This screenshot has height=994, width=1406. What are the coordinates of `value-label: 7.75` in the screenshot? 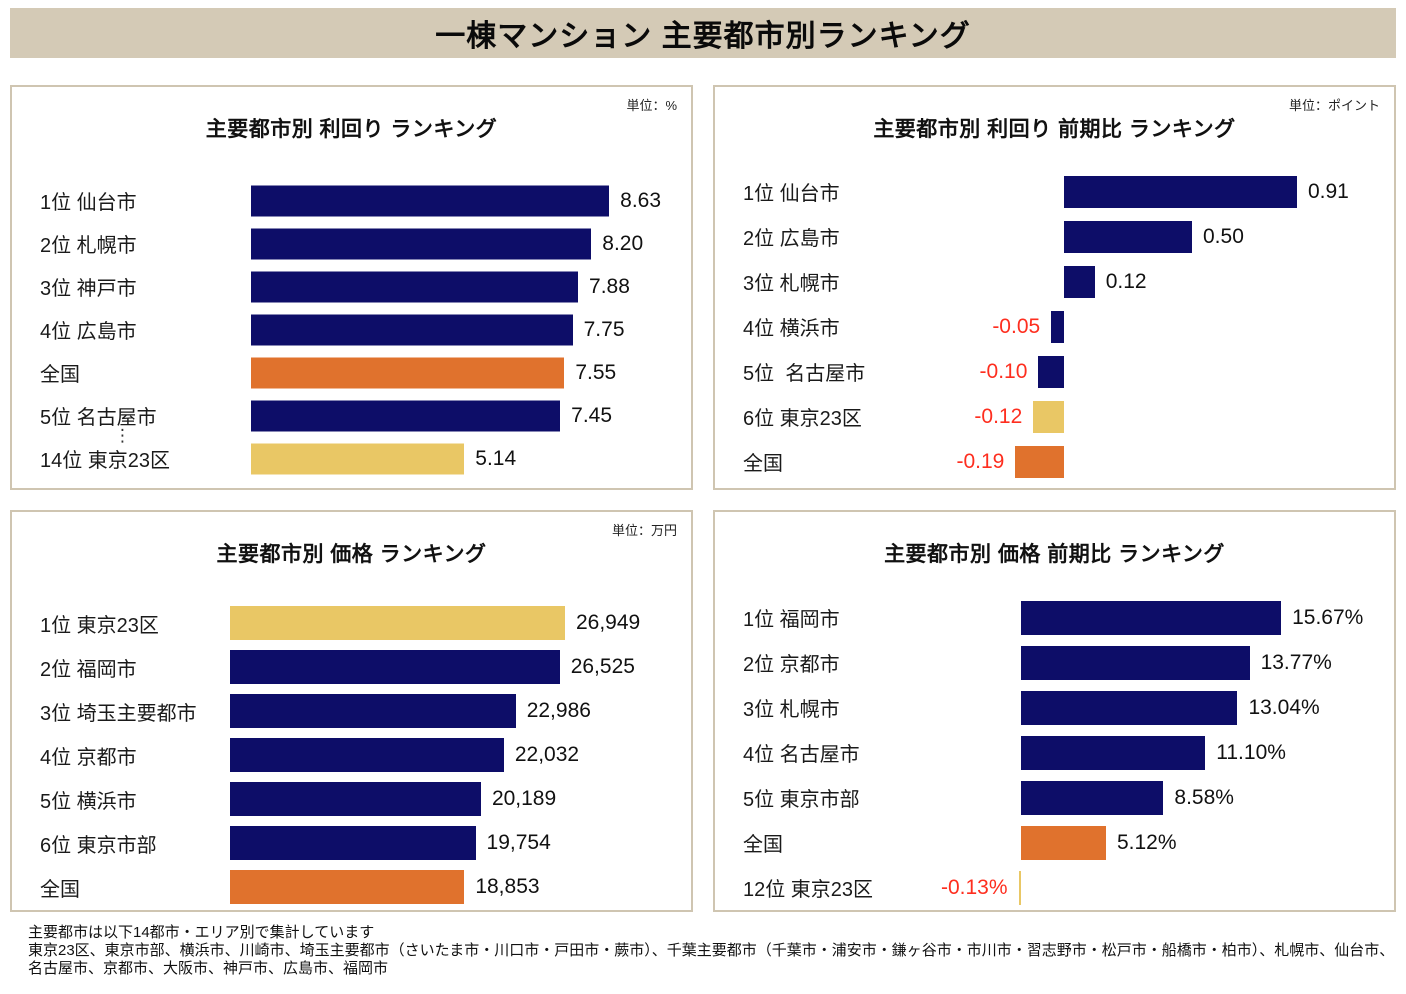 It's located at (604, 329).